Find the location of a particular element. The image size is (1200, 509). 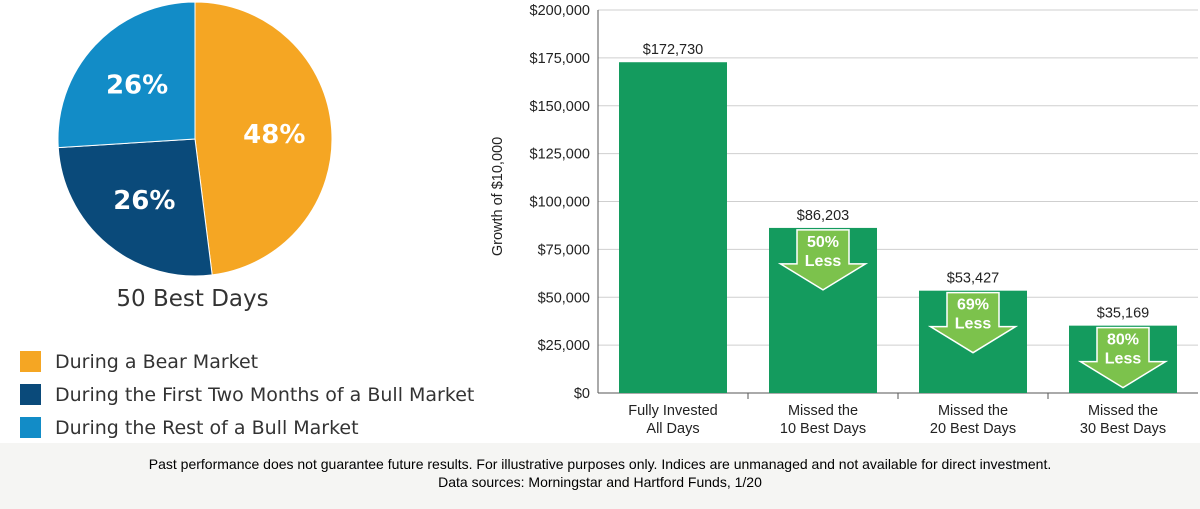

y-tick-label: $175,000 is located at coordinates (560, 59).